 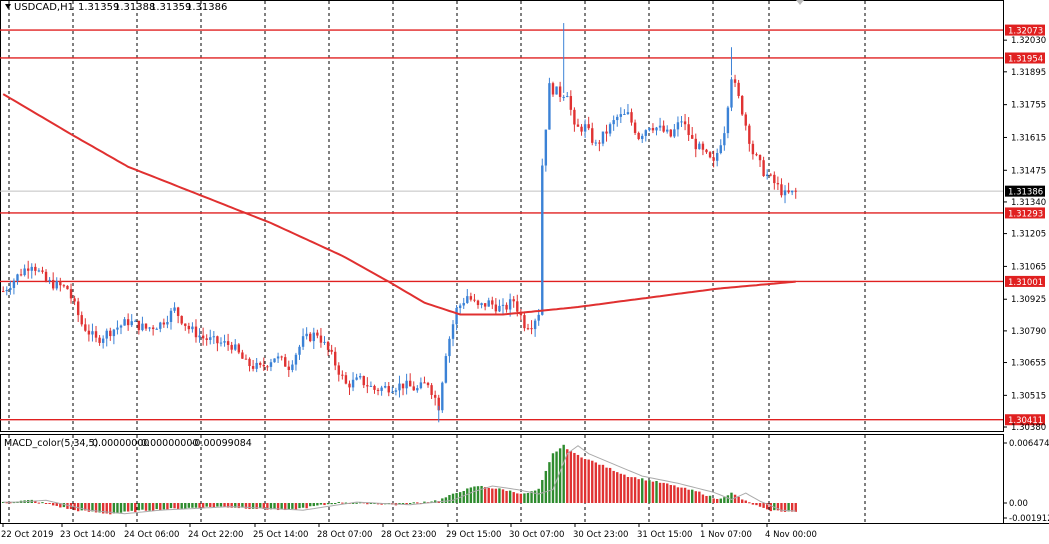 What do you see at coordinates (399, 480) in the screenshot?
I see `macd-signal-line` at bounding box center [399, 480].